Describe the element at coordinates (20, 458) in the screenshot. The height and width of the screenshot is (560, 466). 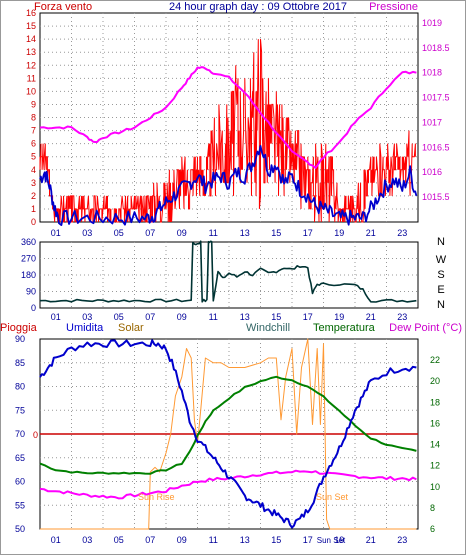
I see `y-tick-label: 65` at that location.